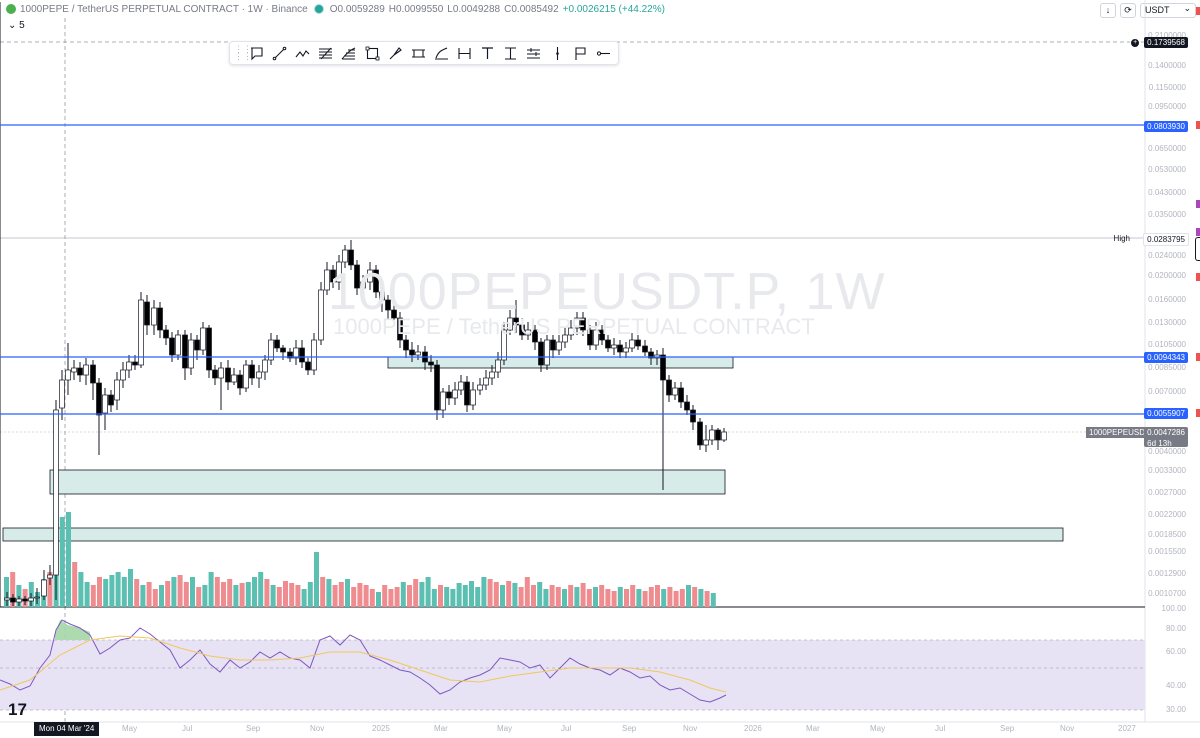  Describe the element at coordinates (1108, 10) in the screenshot. I see `arrow-down-icon: ↓` at that location.